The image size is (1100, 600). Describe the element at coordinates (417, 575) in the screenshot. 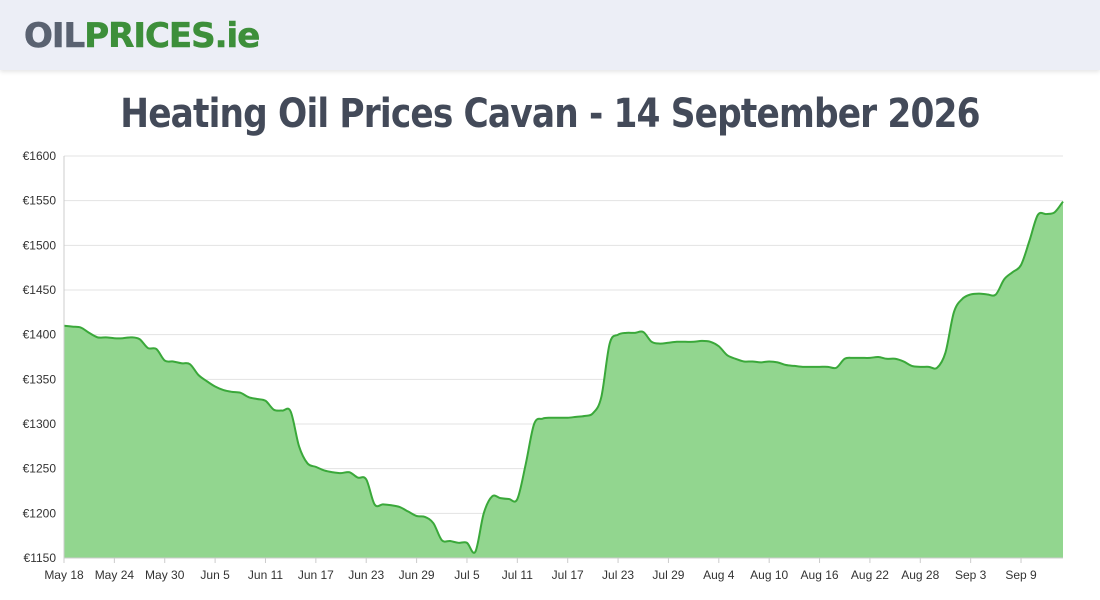

I see `x-tick-label: Jun 29` at that location.